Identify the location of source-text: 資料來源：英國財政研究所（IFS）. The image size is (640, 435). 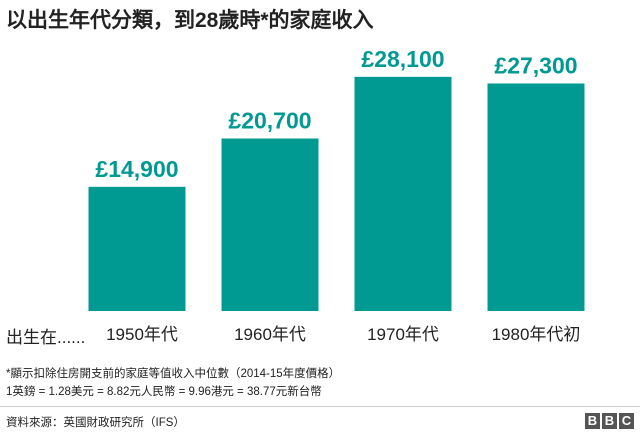
(95, 423).